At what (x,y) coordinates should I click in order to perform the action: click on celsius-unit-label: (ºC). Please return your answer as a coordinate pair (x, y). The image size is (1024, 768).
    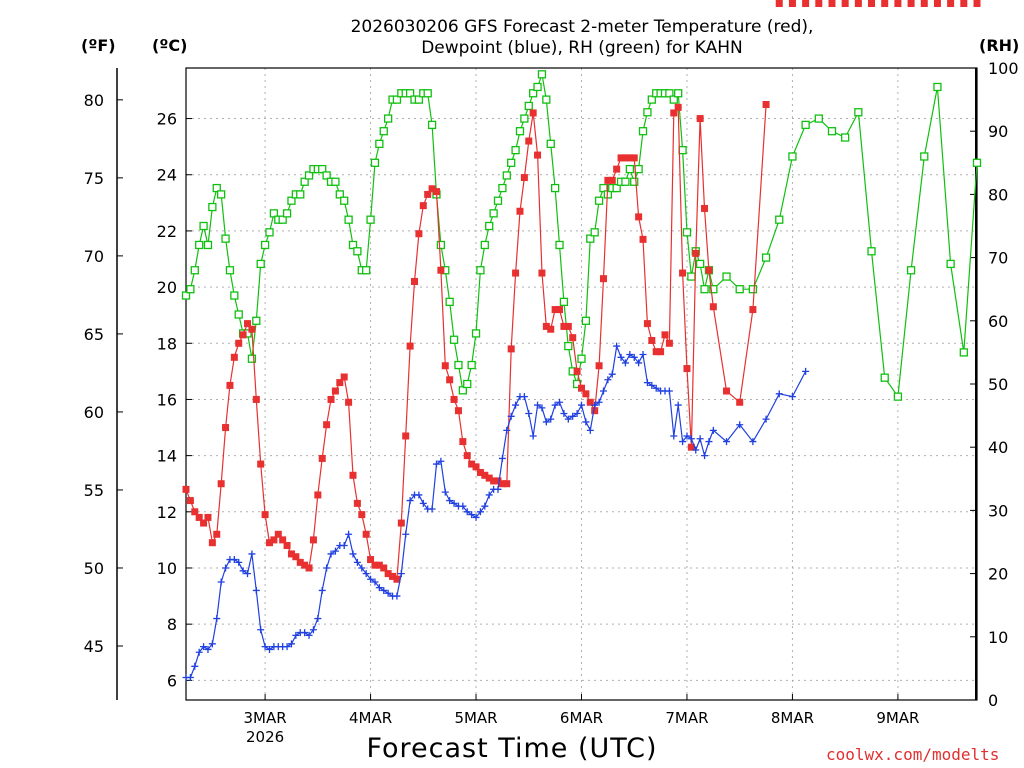
    Looking at the image, I should click on (170, 45).